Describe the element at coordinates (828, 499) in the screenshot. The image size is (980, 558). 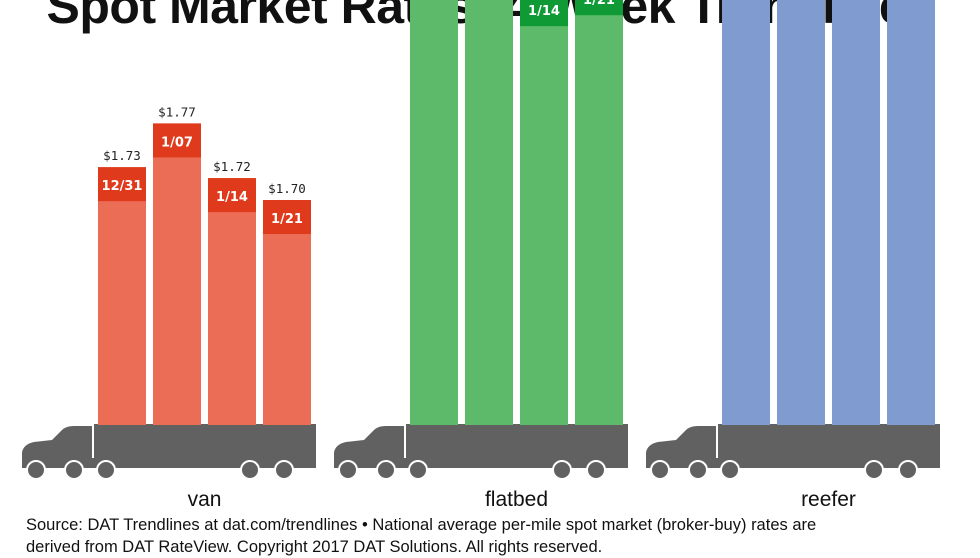
I see `reefer-series-label: reefer` at that location.